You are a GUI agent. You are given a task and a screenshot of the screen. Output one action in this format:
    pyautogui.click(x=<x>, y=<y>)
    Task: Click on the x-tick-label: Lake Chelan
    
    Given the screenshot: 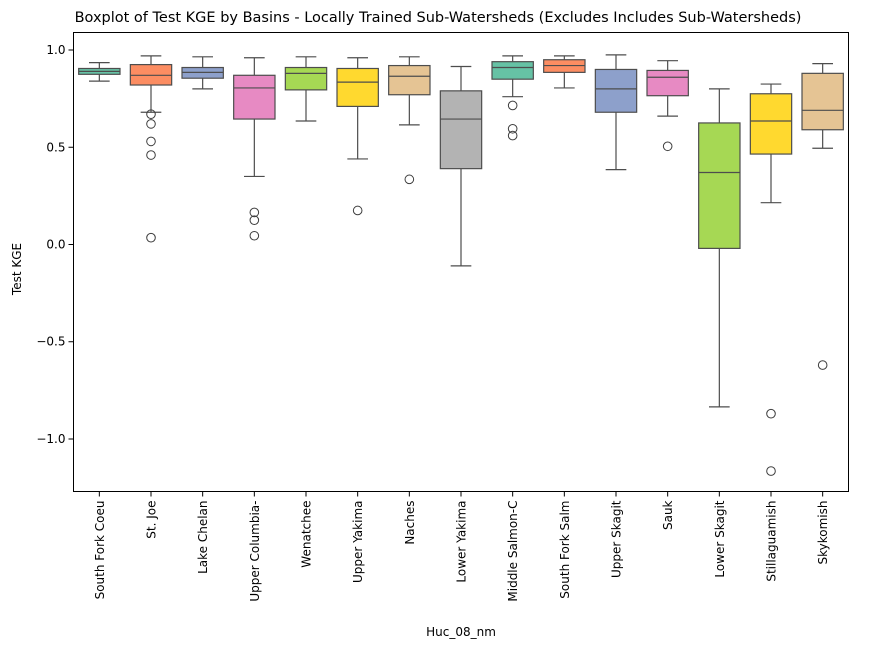 What is the action you would take?
    pyautogui.click(x=203, y=537)
    